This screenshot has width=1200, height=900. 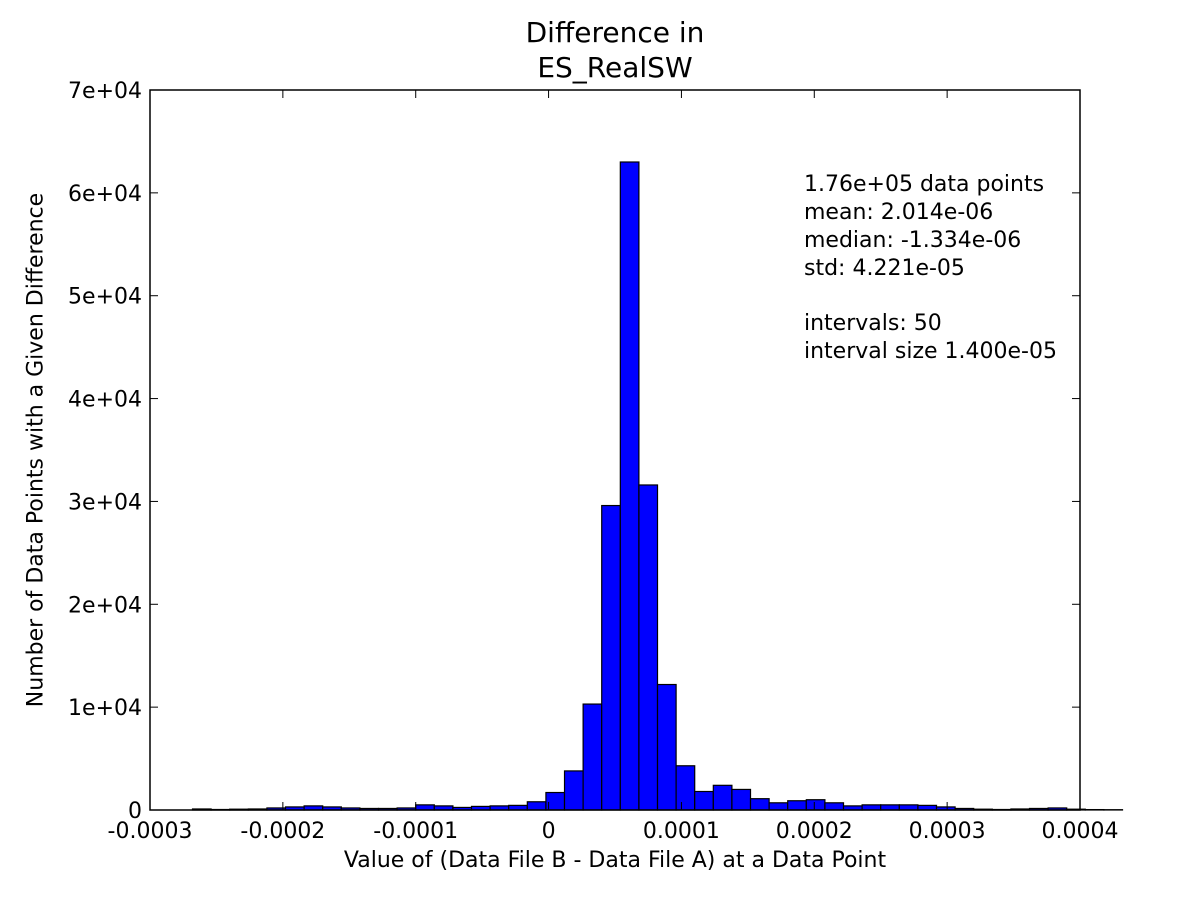 I want to click on x-tick-label: -0.0001, so click(x=415, y=831).